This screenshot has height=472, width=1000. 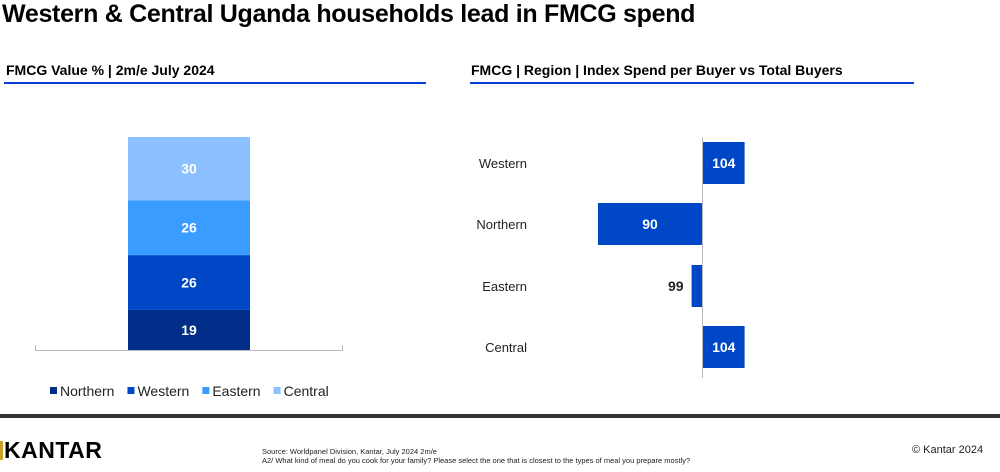 I want to click on kantar-logo: KANTAR, so click(x=51, y=450).